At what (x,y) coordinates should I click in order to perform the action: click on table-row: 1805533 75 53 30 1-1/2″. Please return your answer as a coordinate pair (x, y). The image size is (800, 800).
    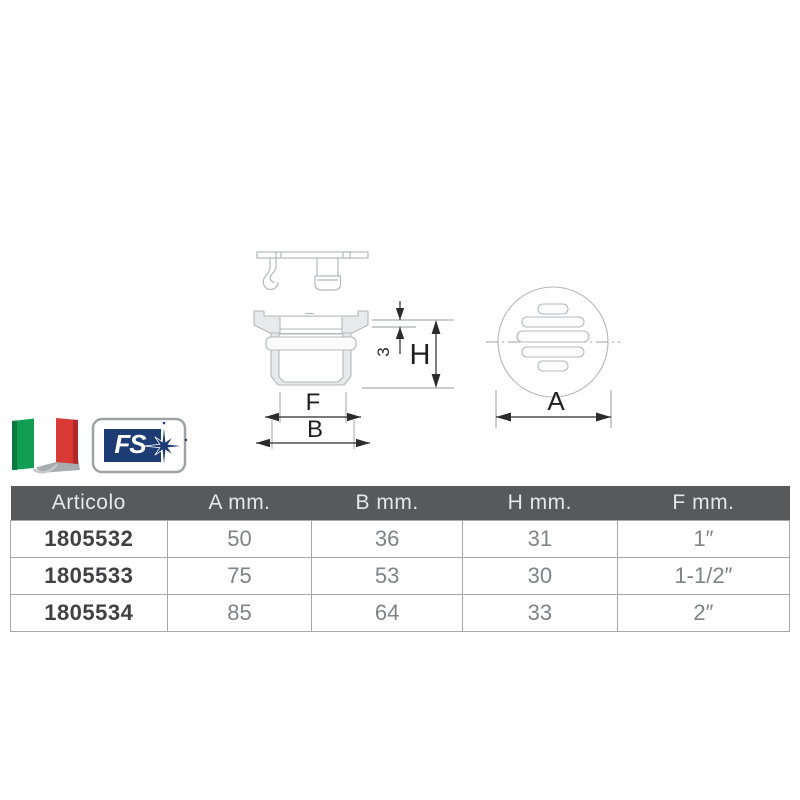
    Looking at the image, I should click on (400, 576).